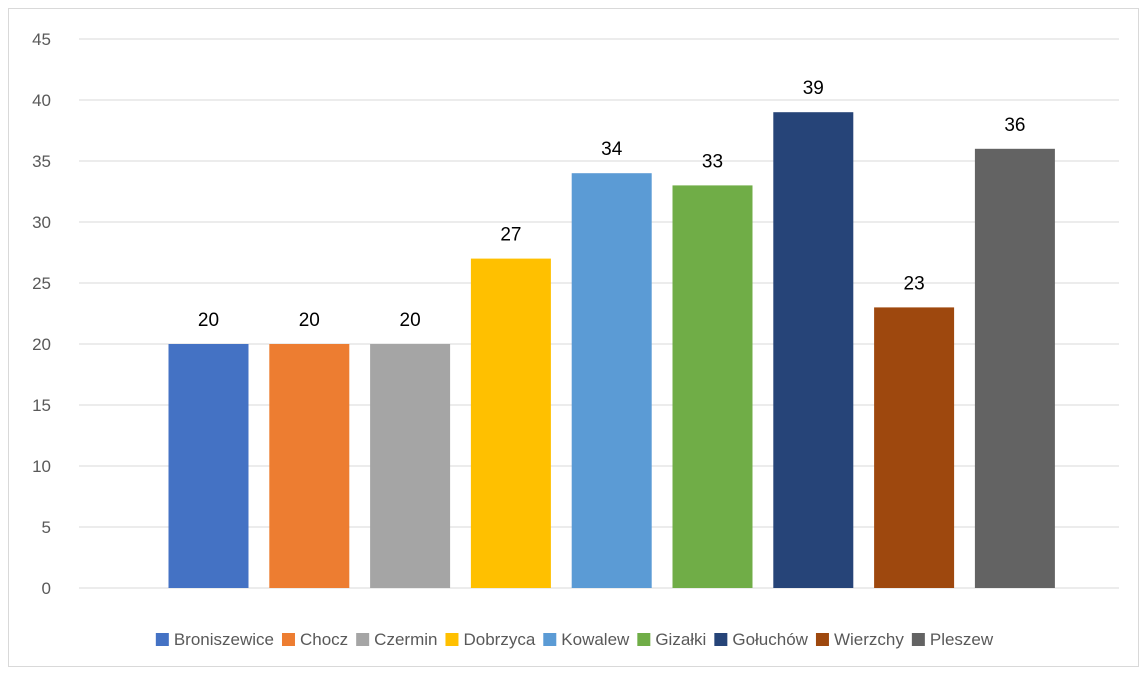 This screenshot has width=1147, height=675. Describe the element at coordinates (914, 447) in the screenshot. I see `bar-wierzchy` at that location.